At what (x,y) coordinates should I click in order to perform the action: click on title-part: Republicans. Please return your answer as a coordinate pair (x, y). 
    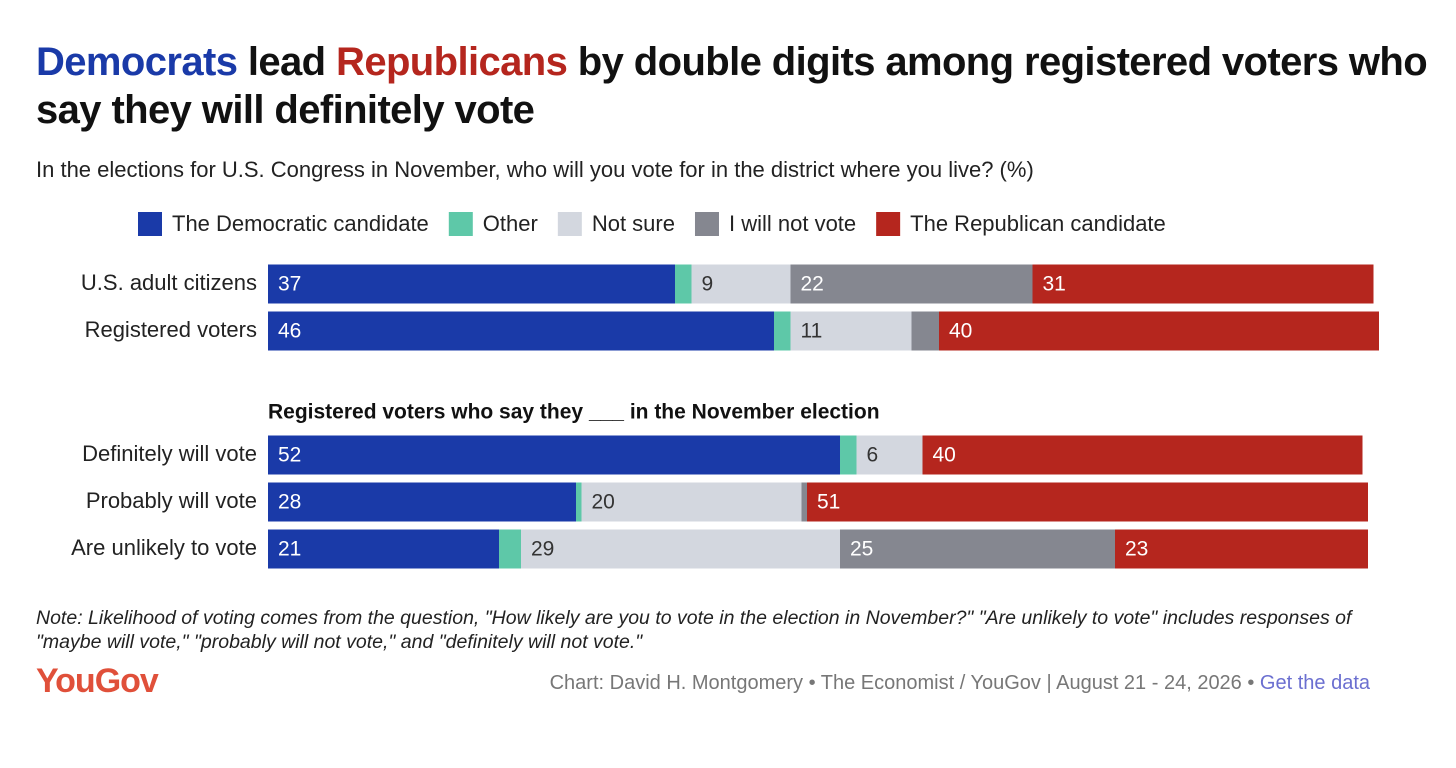
    Looking at the image, I should click on (452, 62).